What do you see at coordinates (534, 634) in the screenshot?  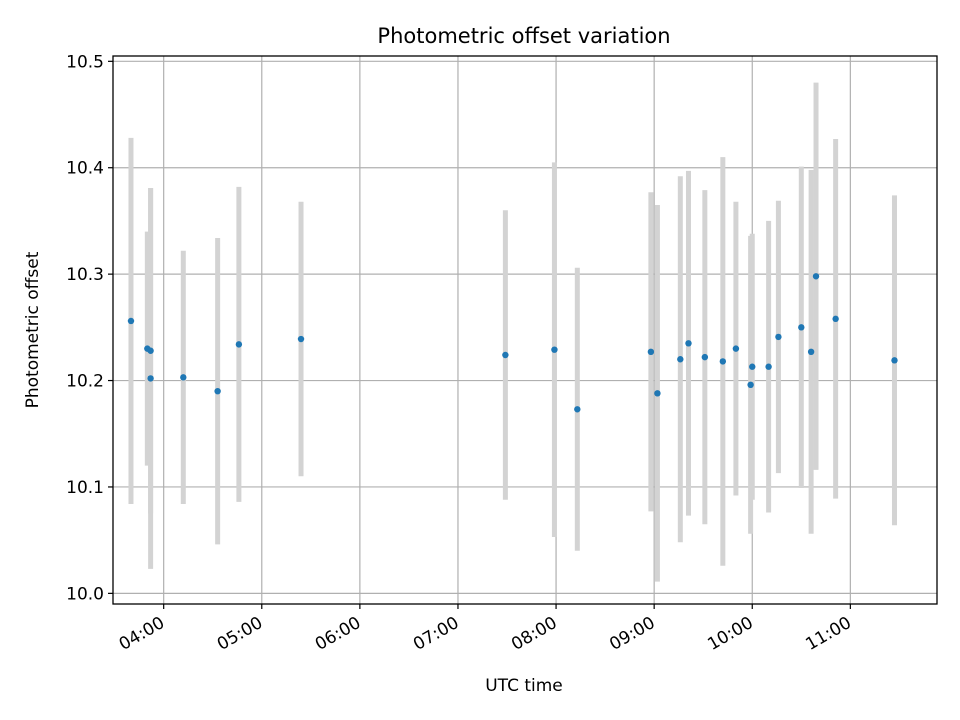 I see `x-tick-label: 08:00` at bounding box center [534, 634].